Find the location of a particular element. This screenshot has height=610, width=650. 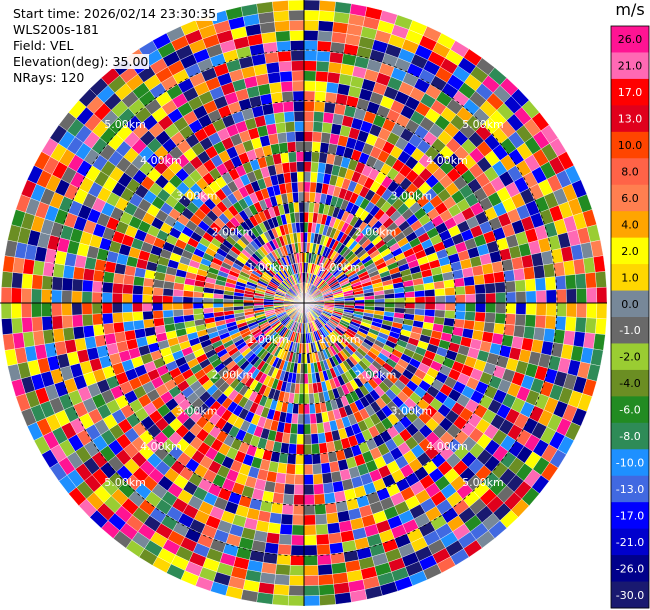

range-ring-label: 3.00km is located at coordinates (412, 410).